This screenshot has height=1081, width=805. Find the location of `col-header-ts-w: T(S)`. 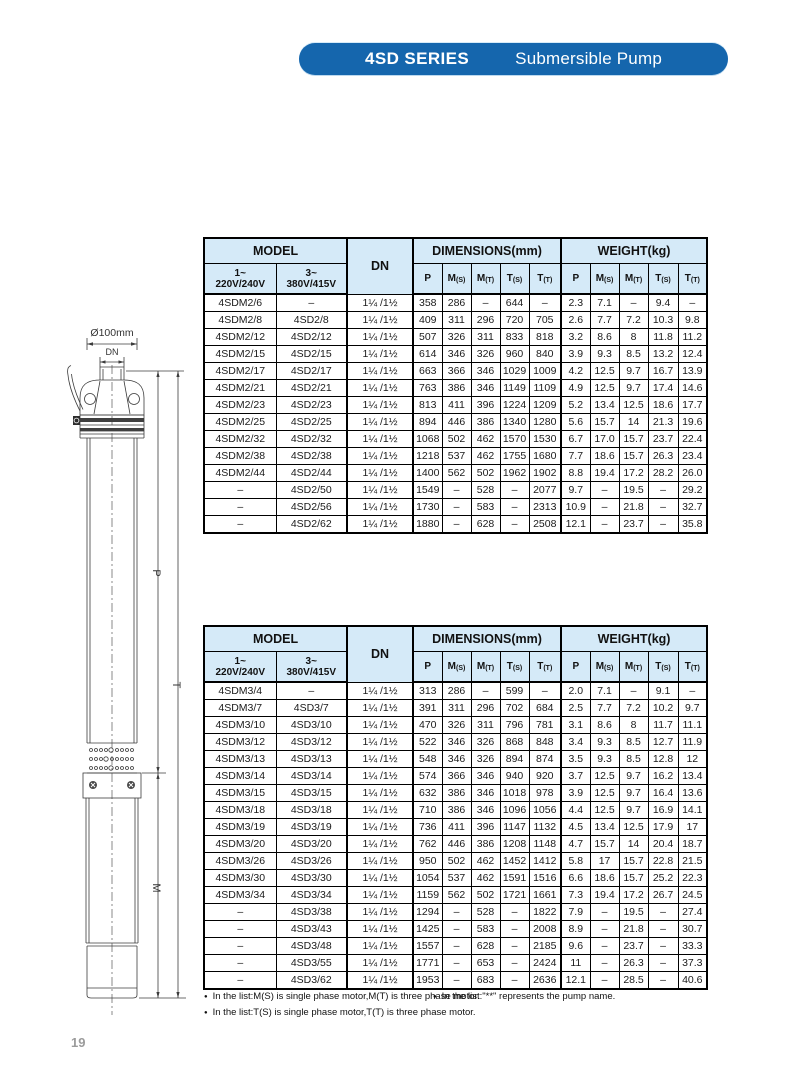

col-header-ts-w: T(S) is located at coordinates (663, 667).